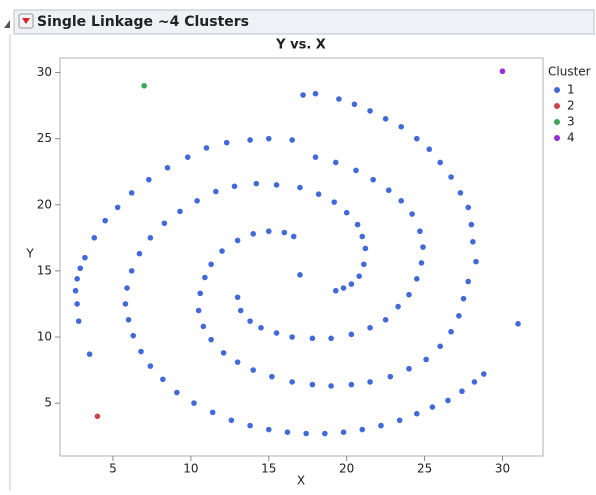  What do you see at coordinates (571, 90) in the screenshot?
I see `legend-label: 1` at bounding box center [571, 90].